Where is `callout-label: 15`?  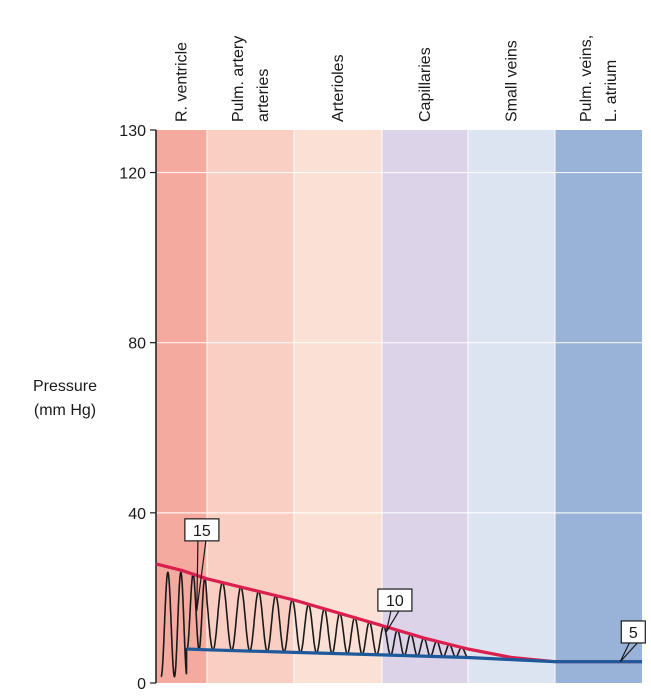 callout-label: 15 is located at coordinates (202, 531).